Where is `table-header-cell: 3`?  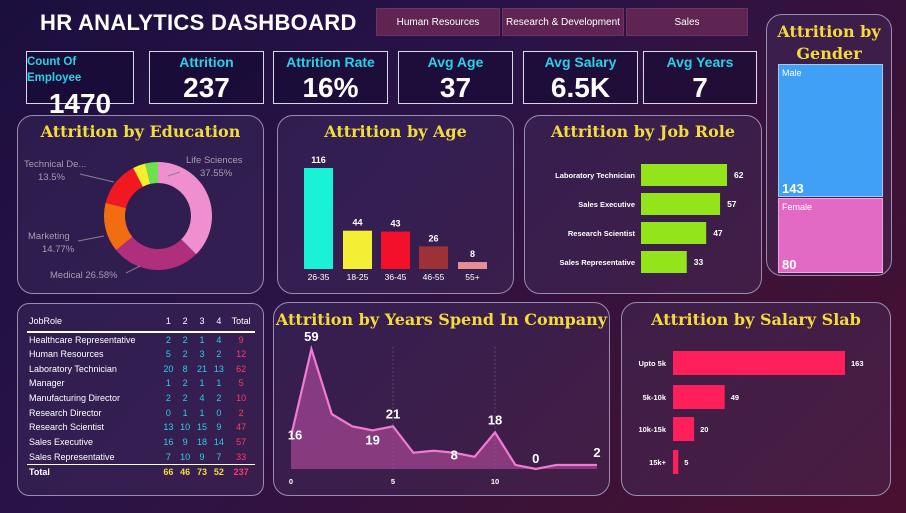 table-header-cell: 3 is located at coordinates (202, 321).